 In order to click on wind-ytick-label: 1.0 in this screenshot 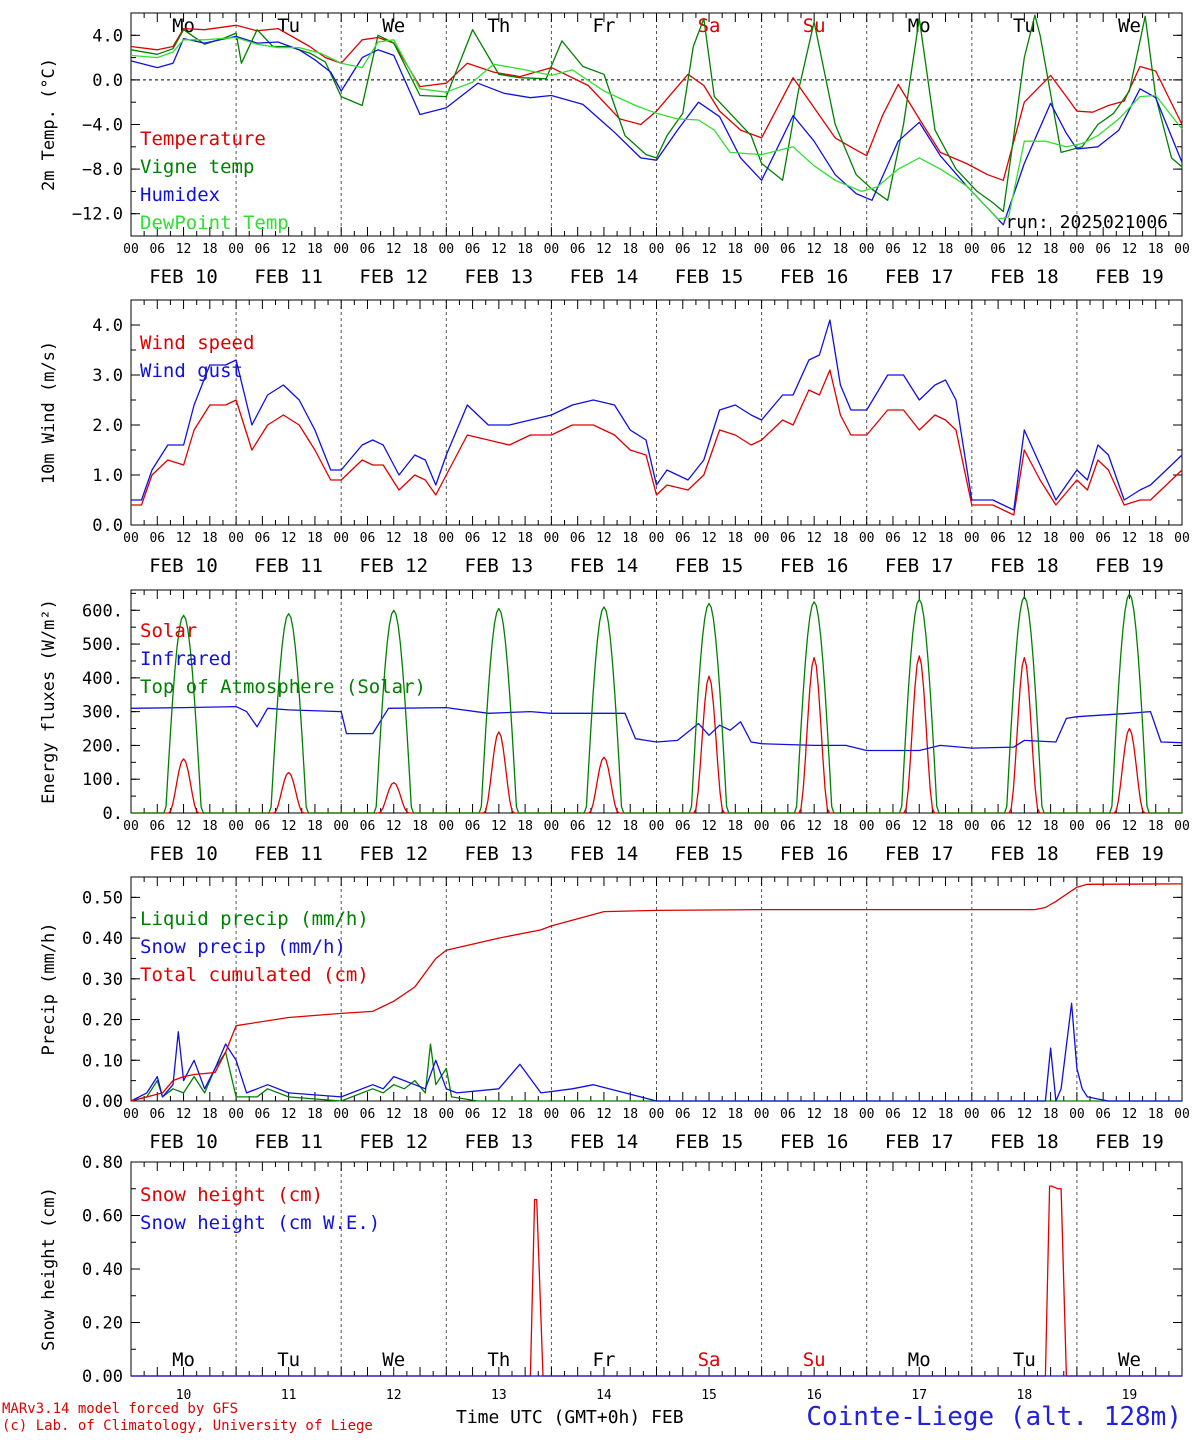, I will do `click(107, 476)`.